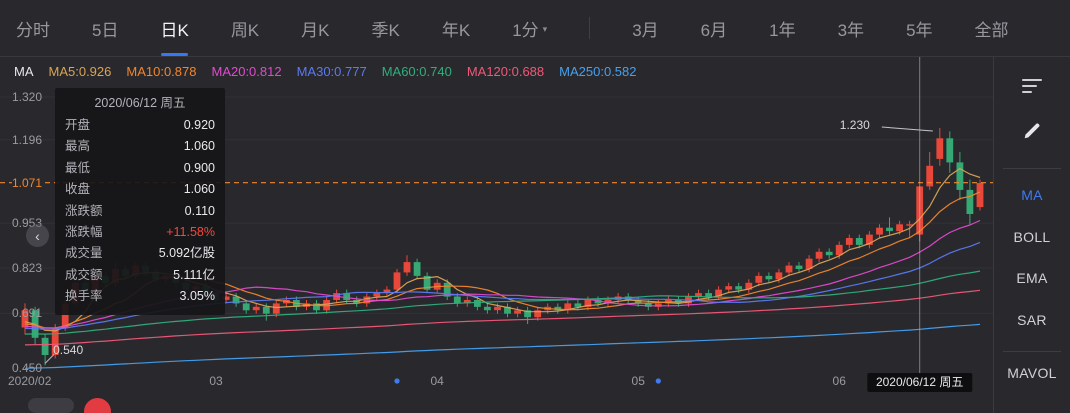  I want to click on chevron-left-icon: ‹, so click(37, 235).